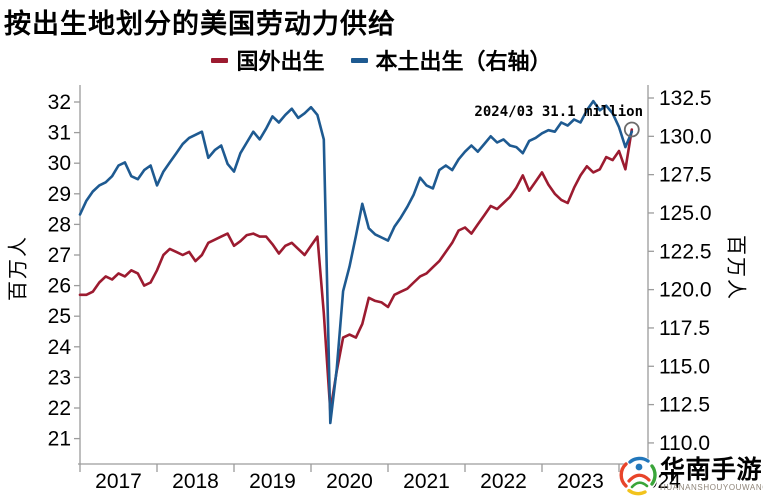  Describe the element at coordinates (272, 481) in the screenshot. I see `x-axis-year-label: 2019` at that location.